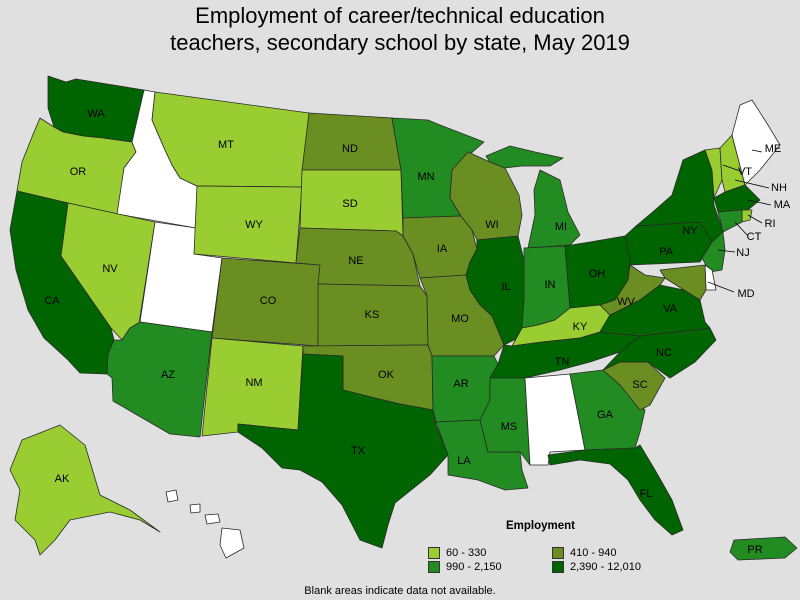 The width and height of the screenshot is (800, 600). Describe the element at coordinates (85, 490) in the screenshot. I see `state-ak` at that location.